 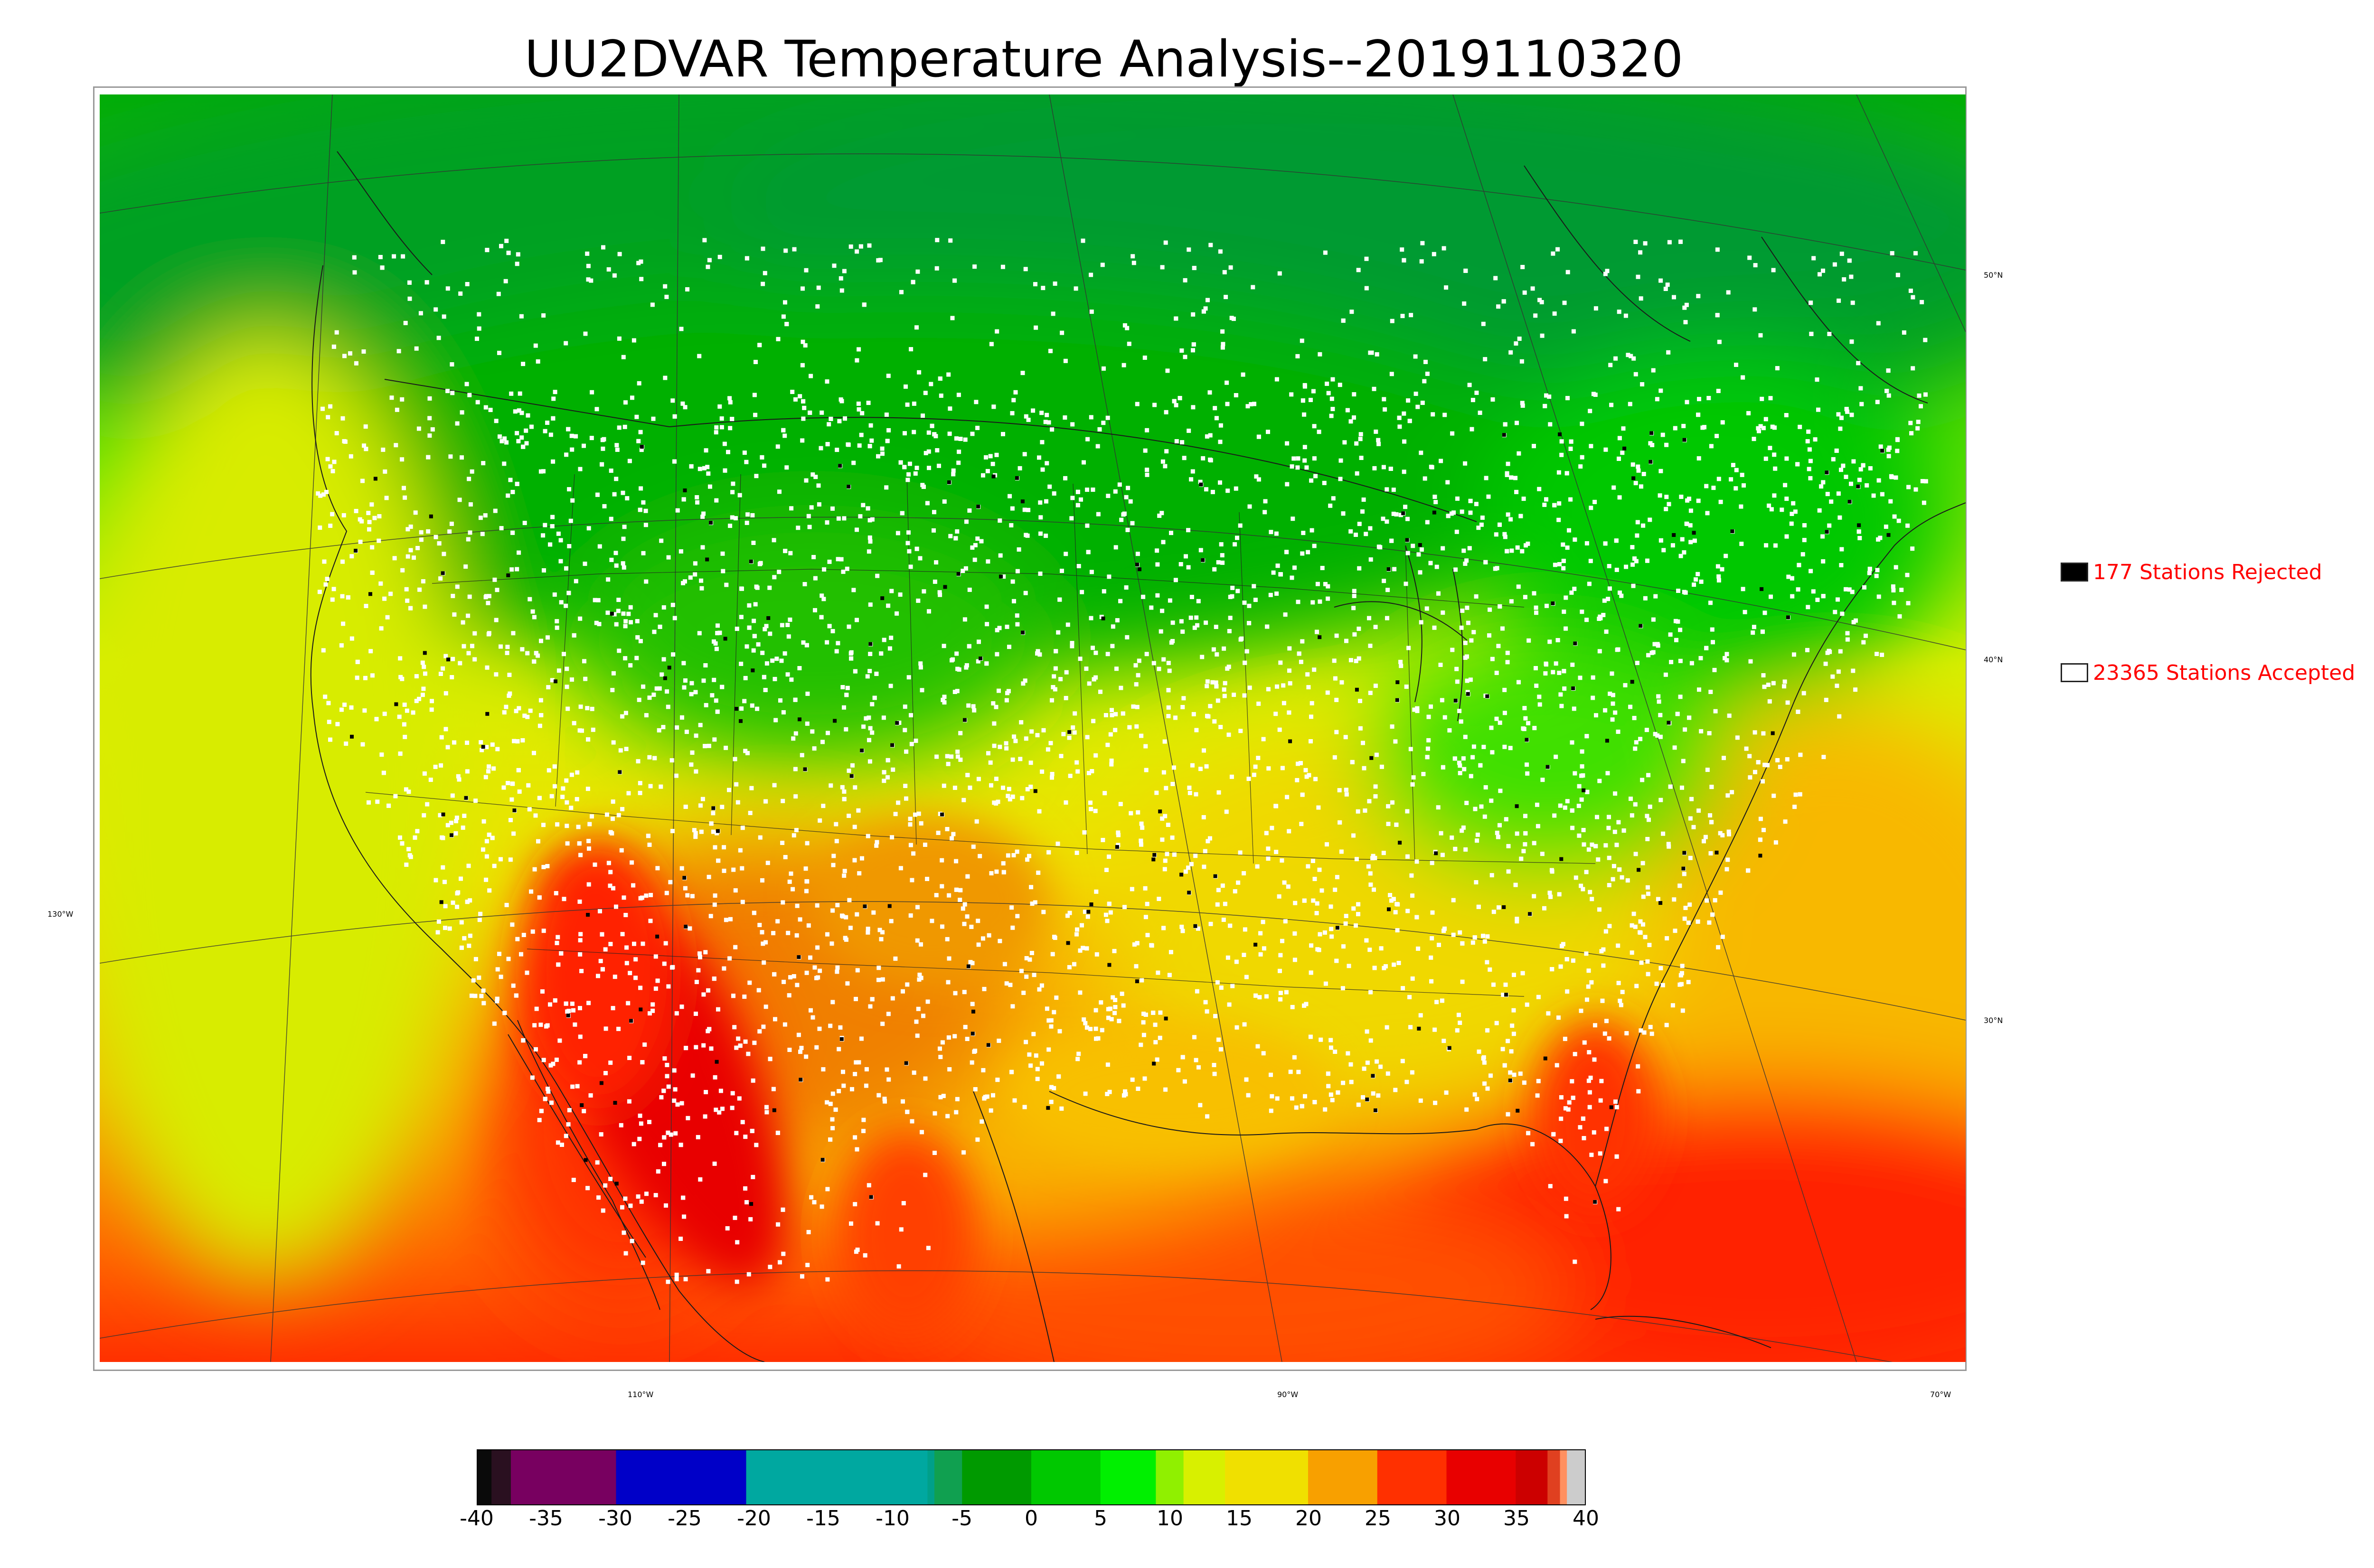 I want to click on colorbar-tick-label: -10, so click(x=893, y=1518).